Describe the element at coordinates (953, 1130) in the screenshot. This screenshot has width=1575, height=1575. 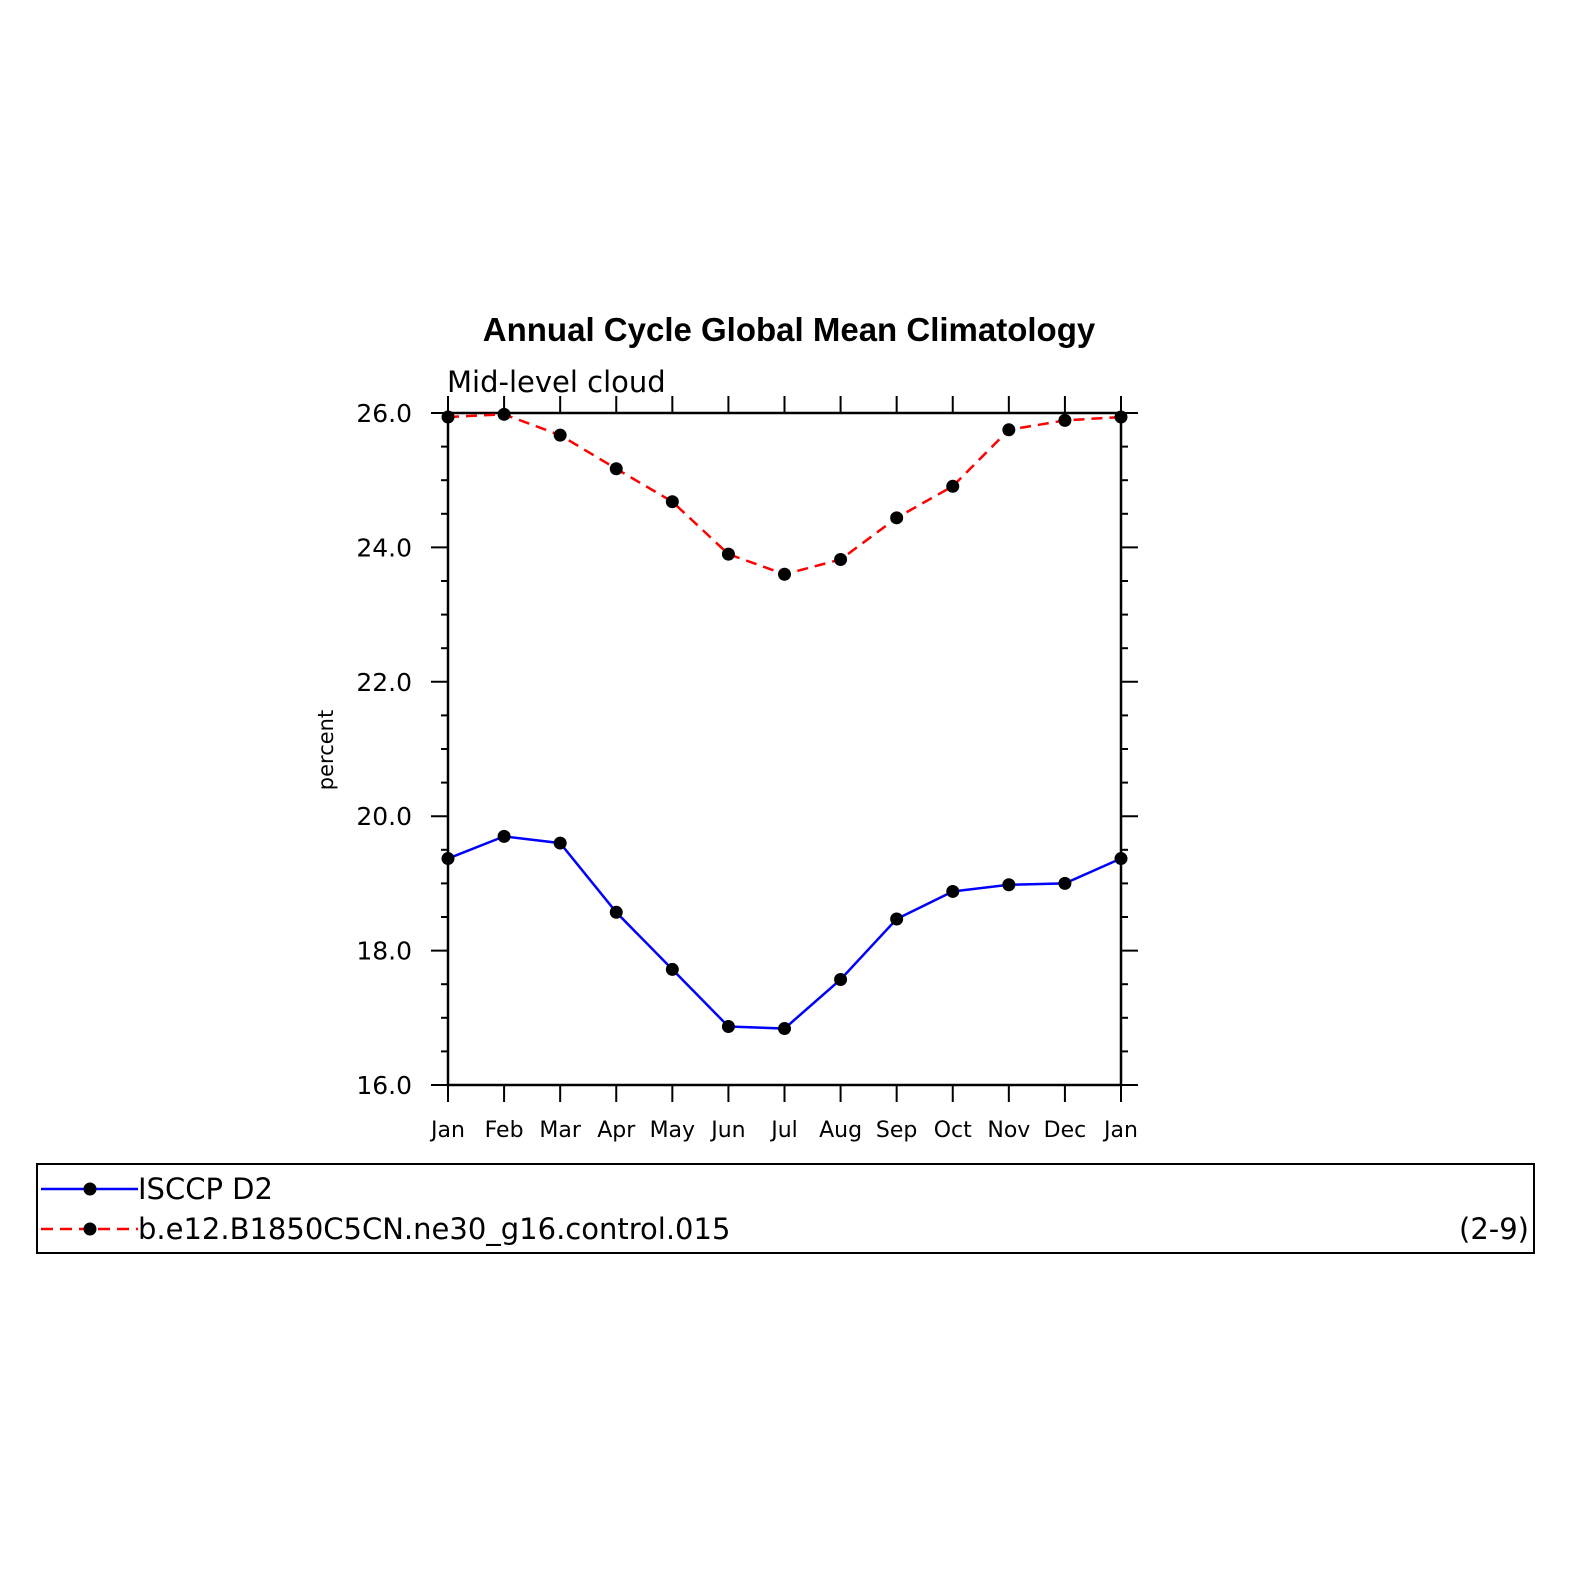
I see `x-tick-label: Oct` at that location.